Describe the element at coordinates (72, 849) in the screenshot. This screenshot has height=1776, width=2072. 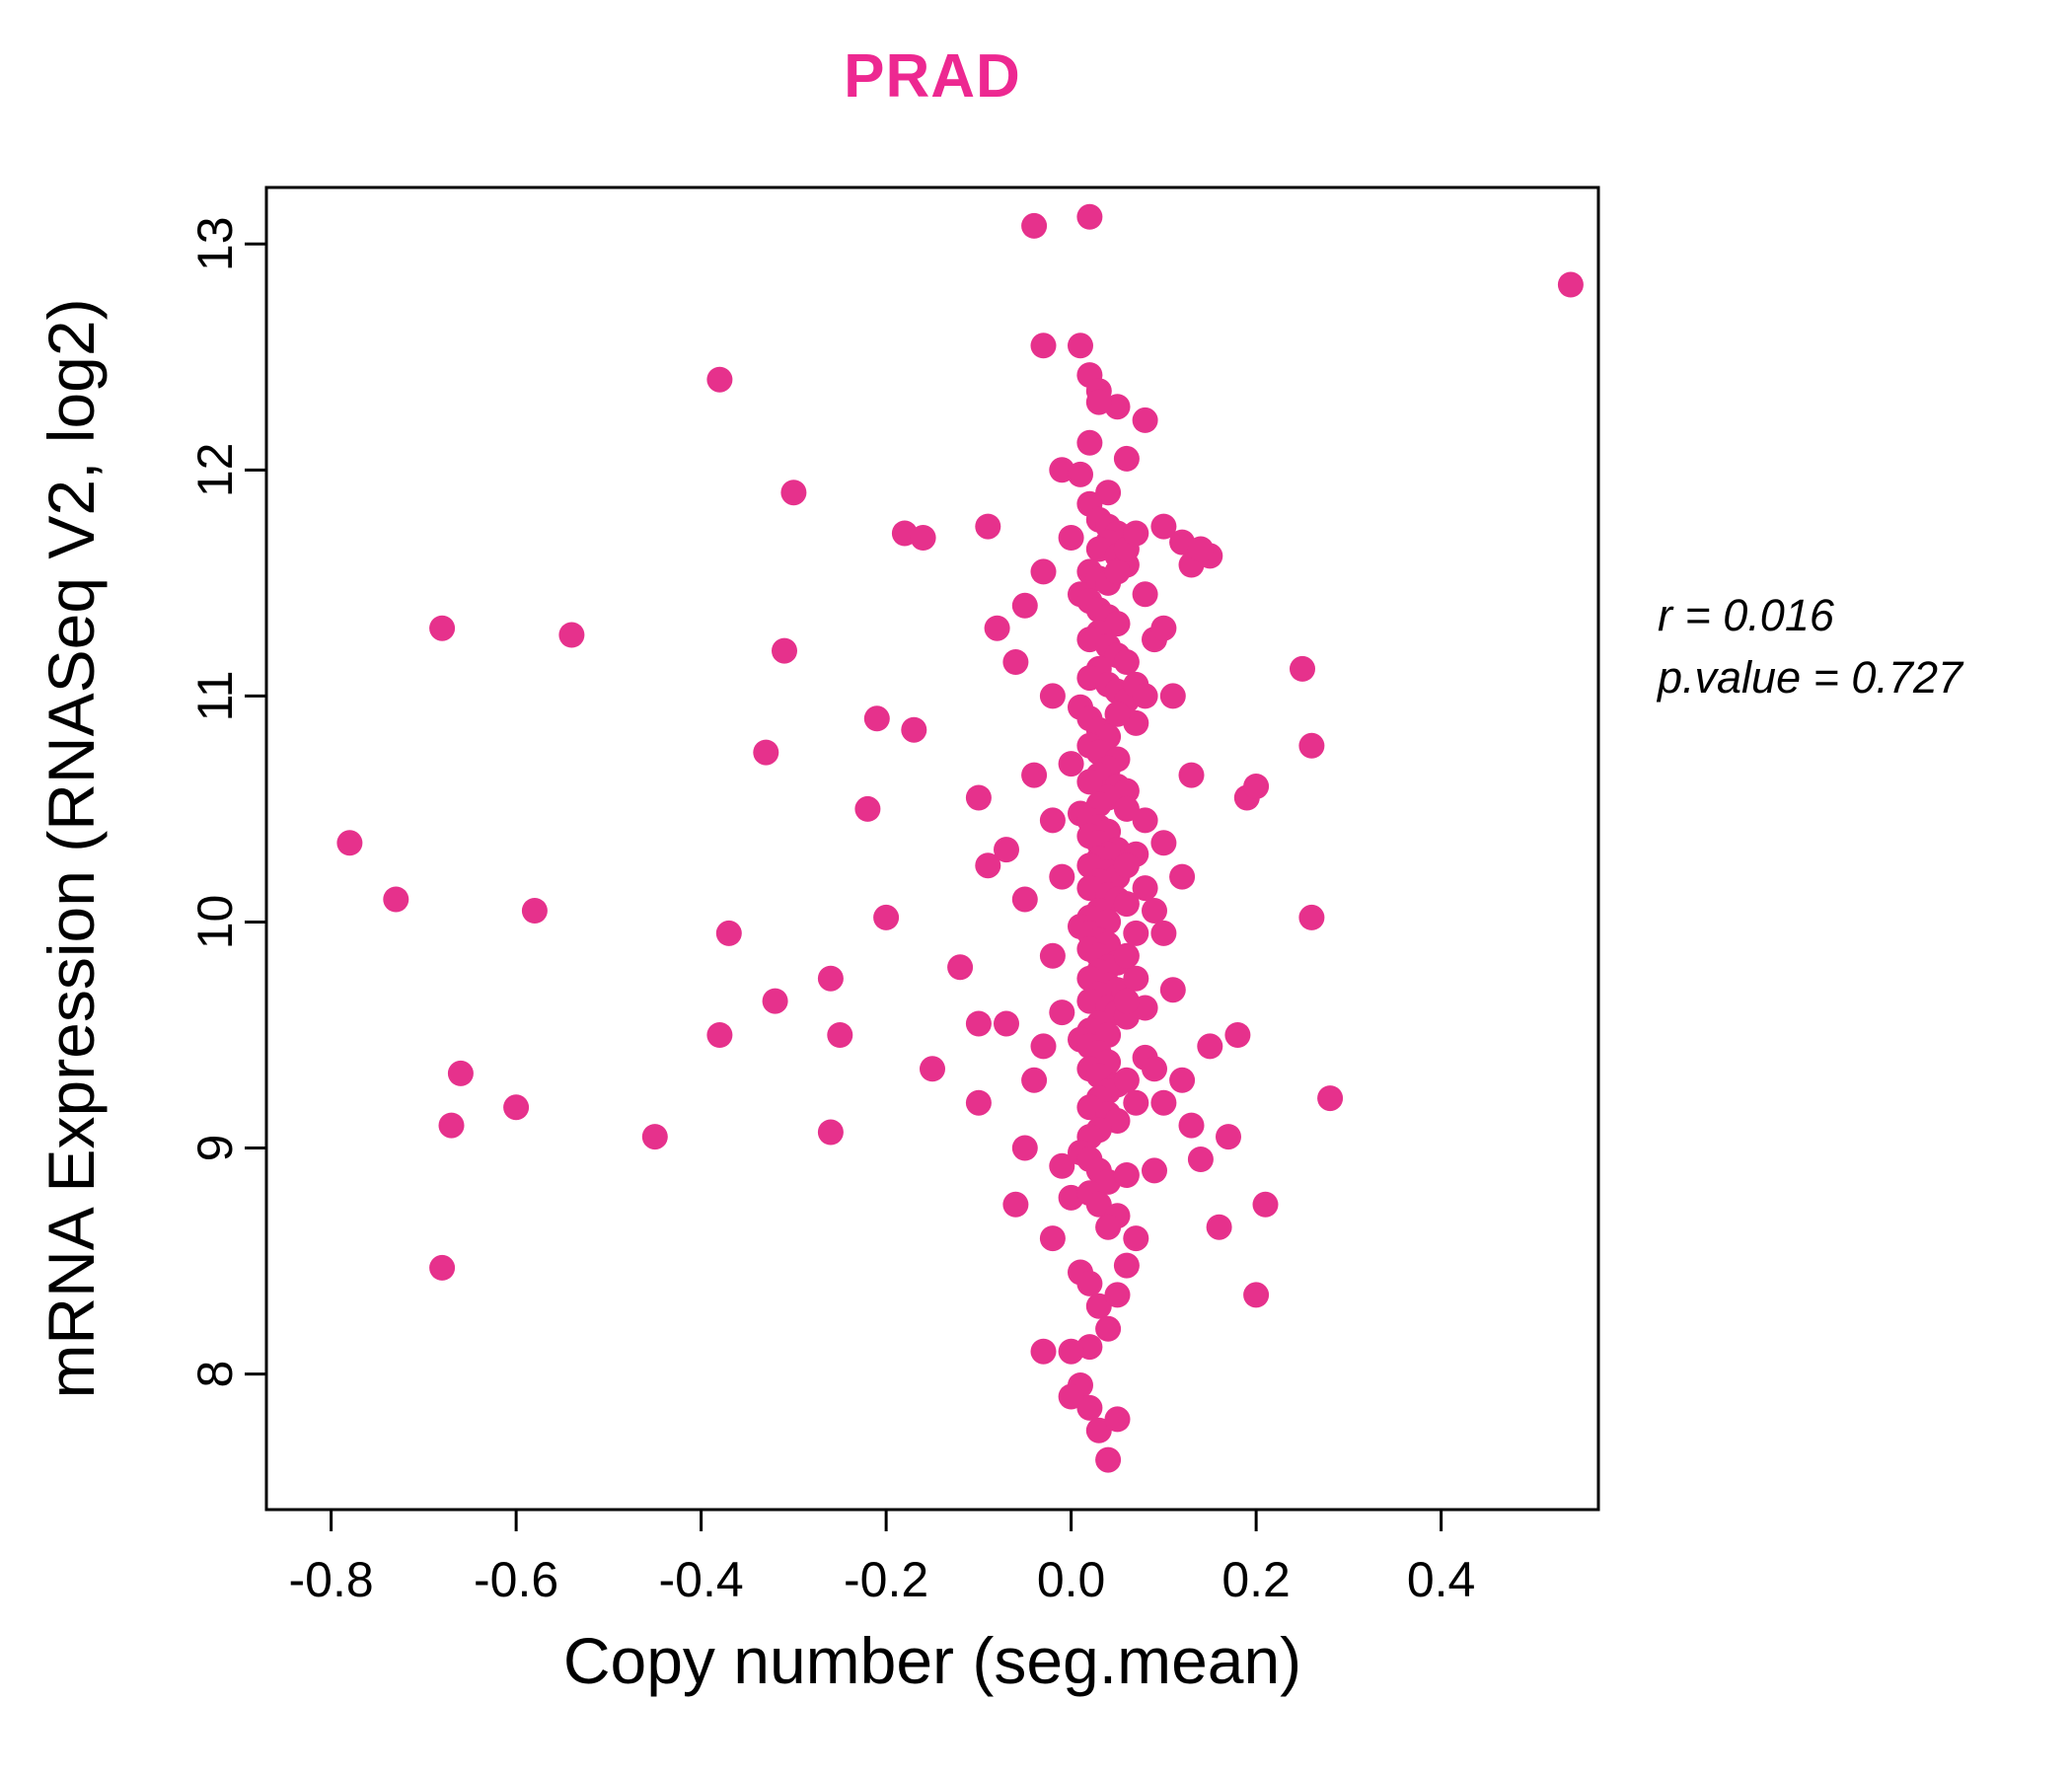
I see `y-axis-label: mRNA Expression (RNASeq V2, log2)` at that location.